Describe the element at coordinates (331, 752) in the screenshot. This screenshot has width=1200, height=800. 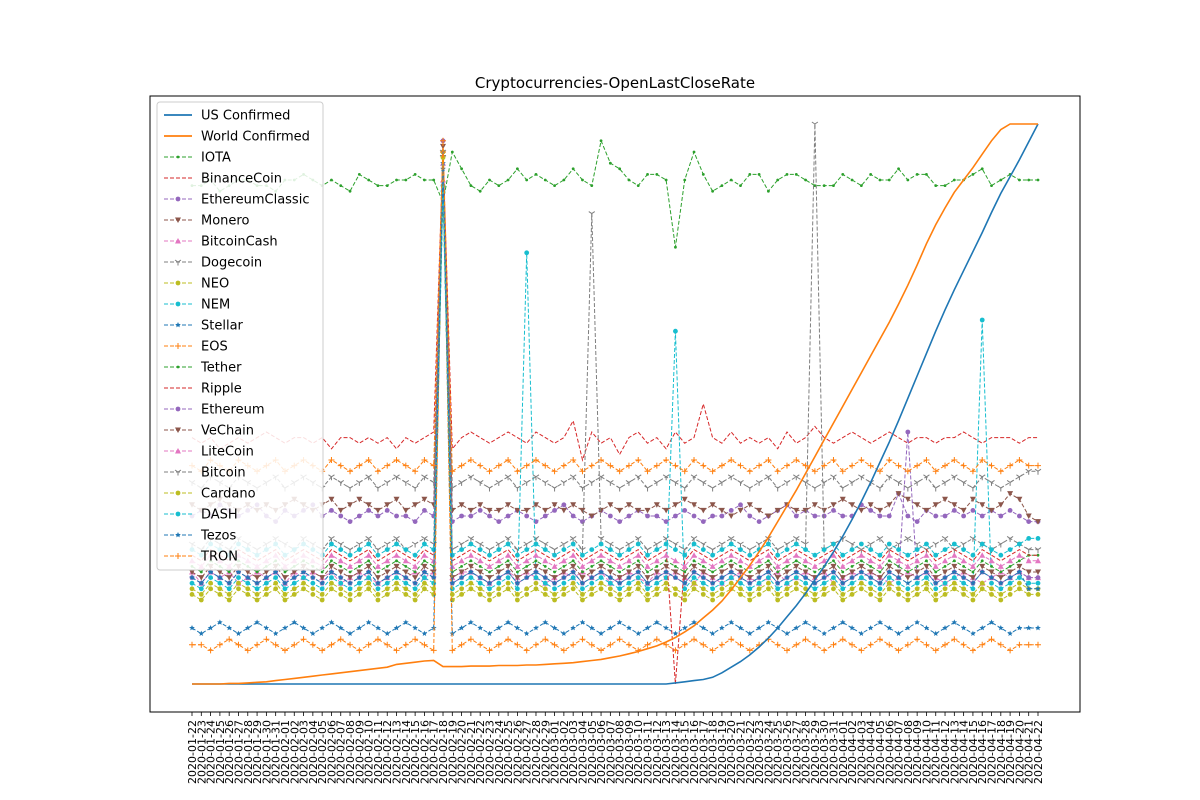
I see `x-tick-label: 2020-02-06` at that location.